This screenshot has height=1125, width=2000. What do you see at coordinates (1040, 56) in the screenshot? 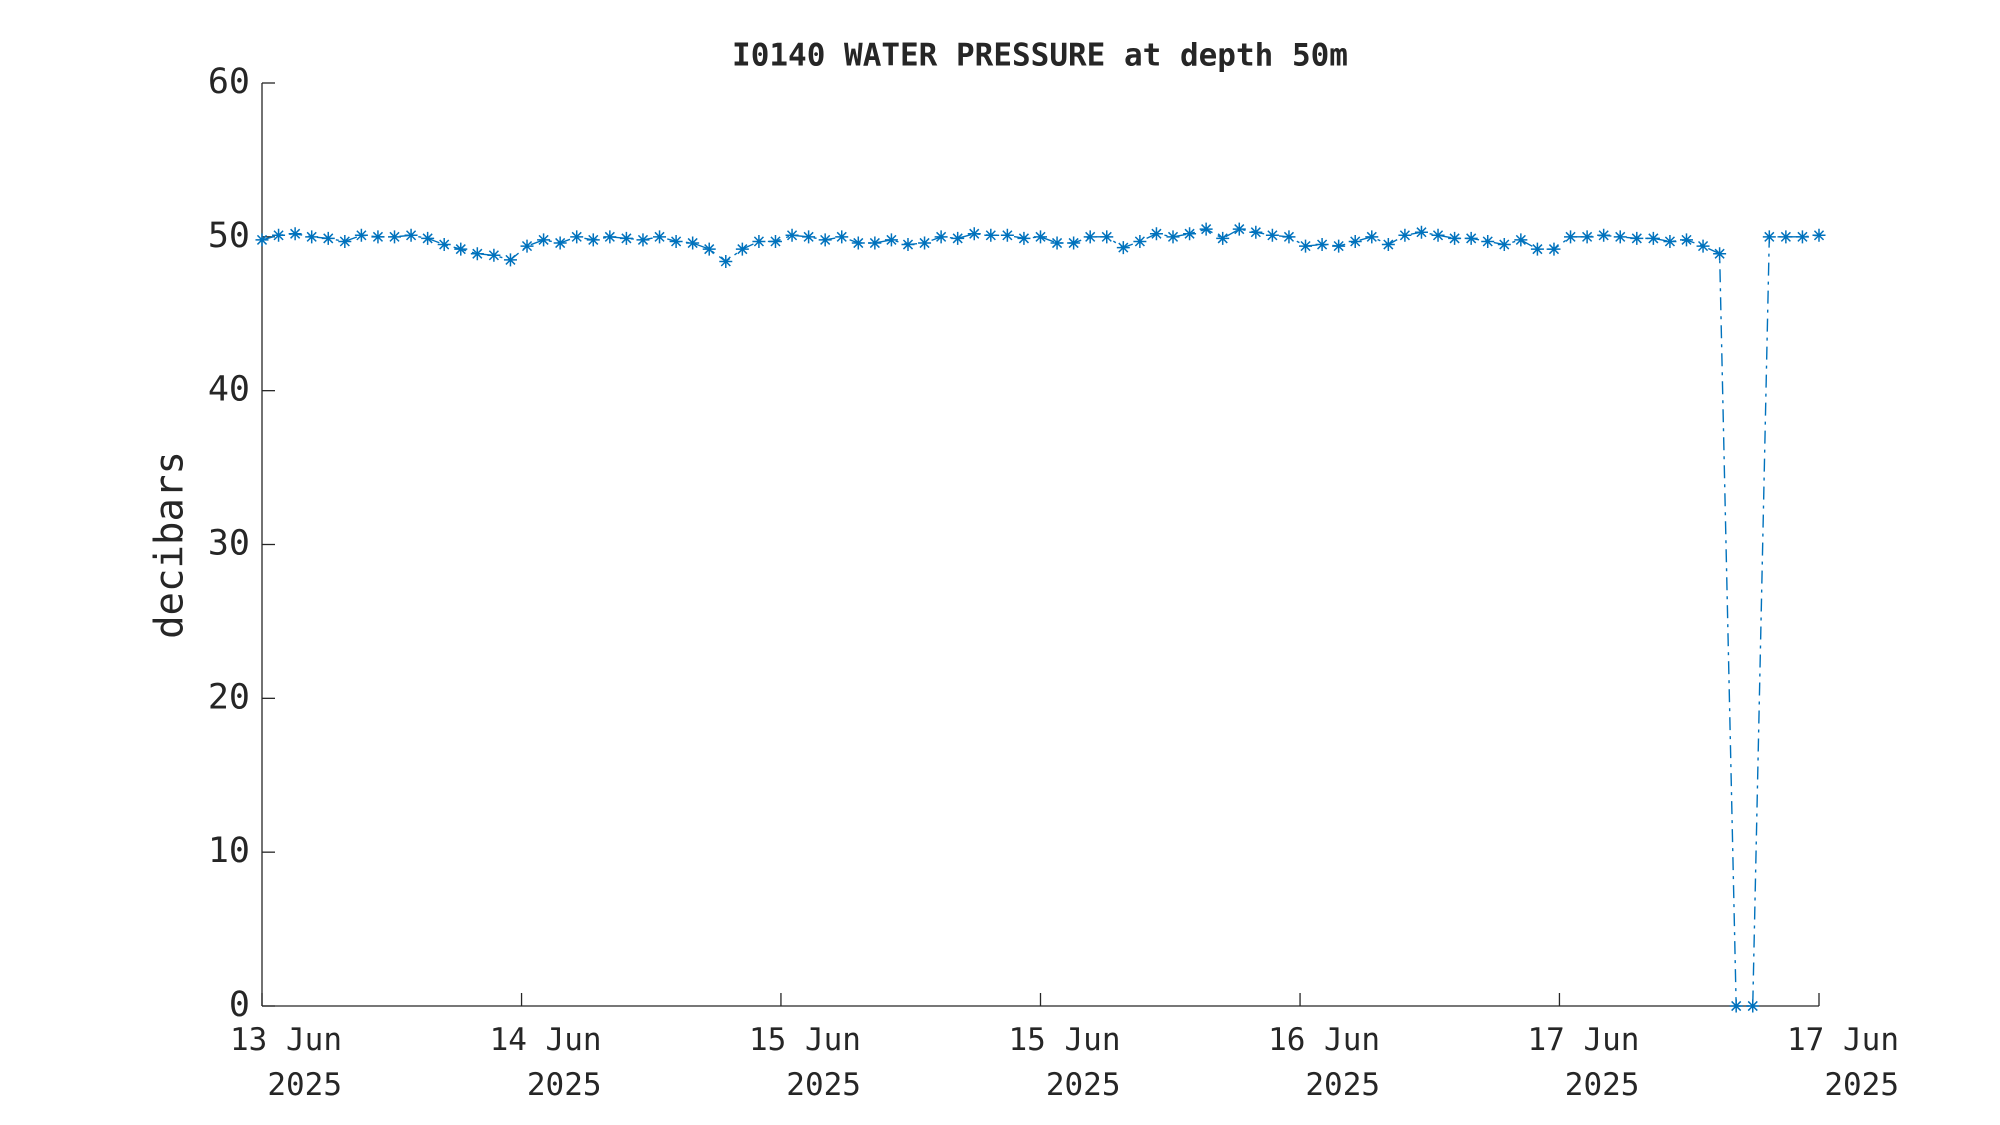
I see `chart-title: I0140 WATER PRESSURE at depth 50m` at bounding box center [1040, 56].